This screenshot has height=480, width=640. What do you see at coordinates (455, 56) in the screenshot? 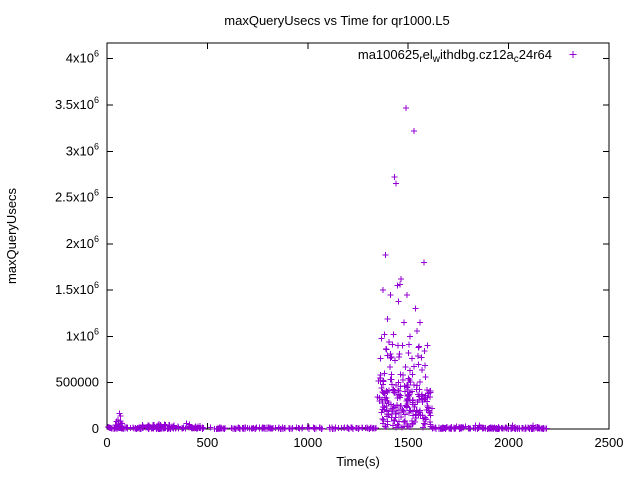
I see `legend-label: ma100625relwithdbg.cz12ac24r64` at bounding box center [455, 56].